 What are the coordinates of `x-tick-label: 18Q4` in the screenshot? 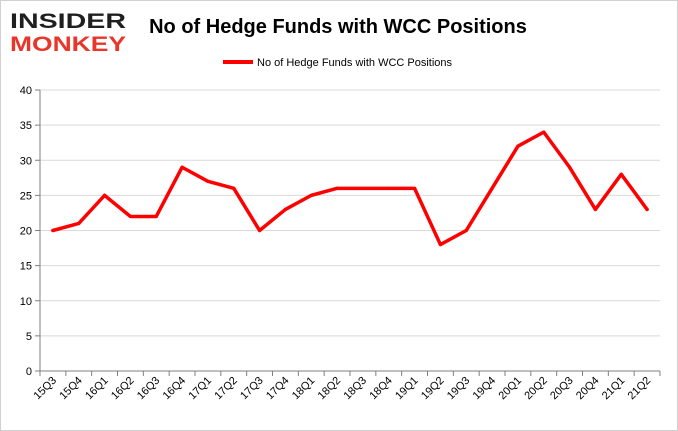 It's located at (381, 389).